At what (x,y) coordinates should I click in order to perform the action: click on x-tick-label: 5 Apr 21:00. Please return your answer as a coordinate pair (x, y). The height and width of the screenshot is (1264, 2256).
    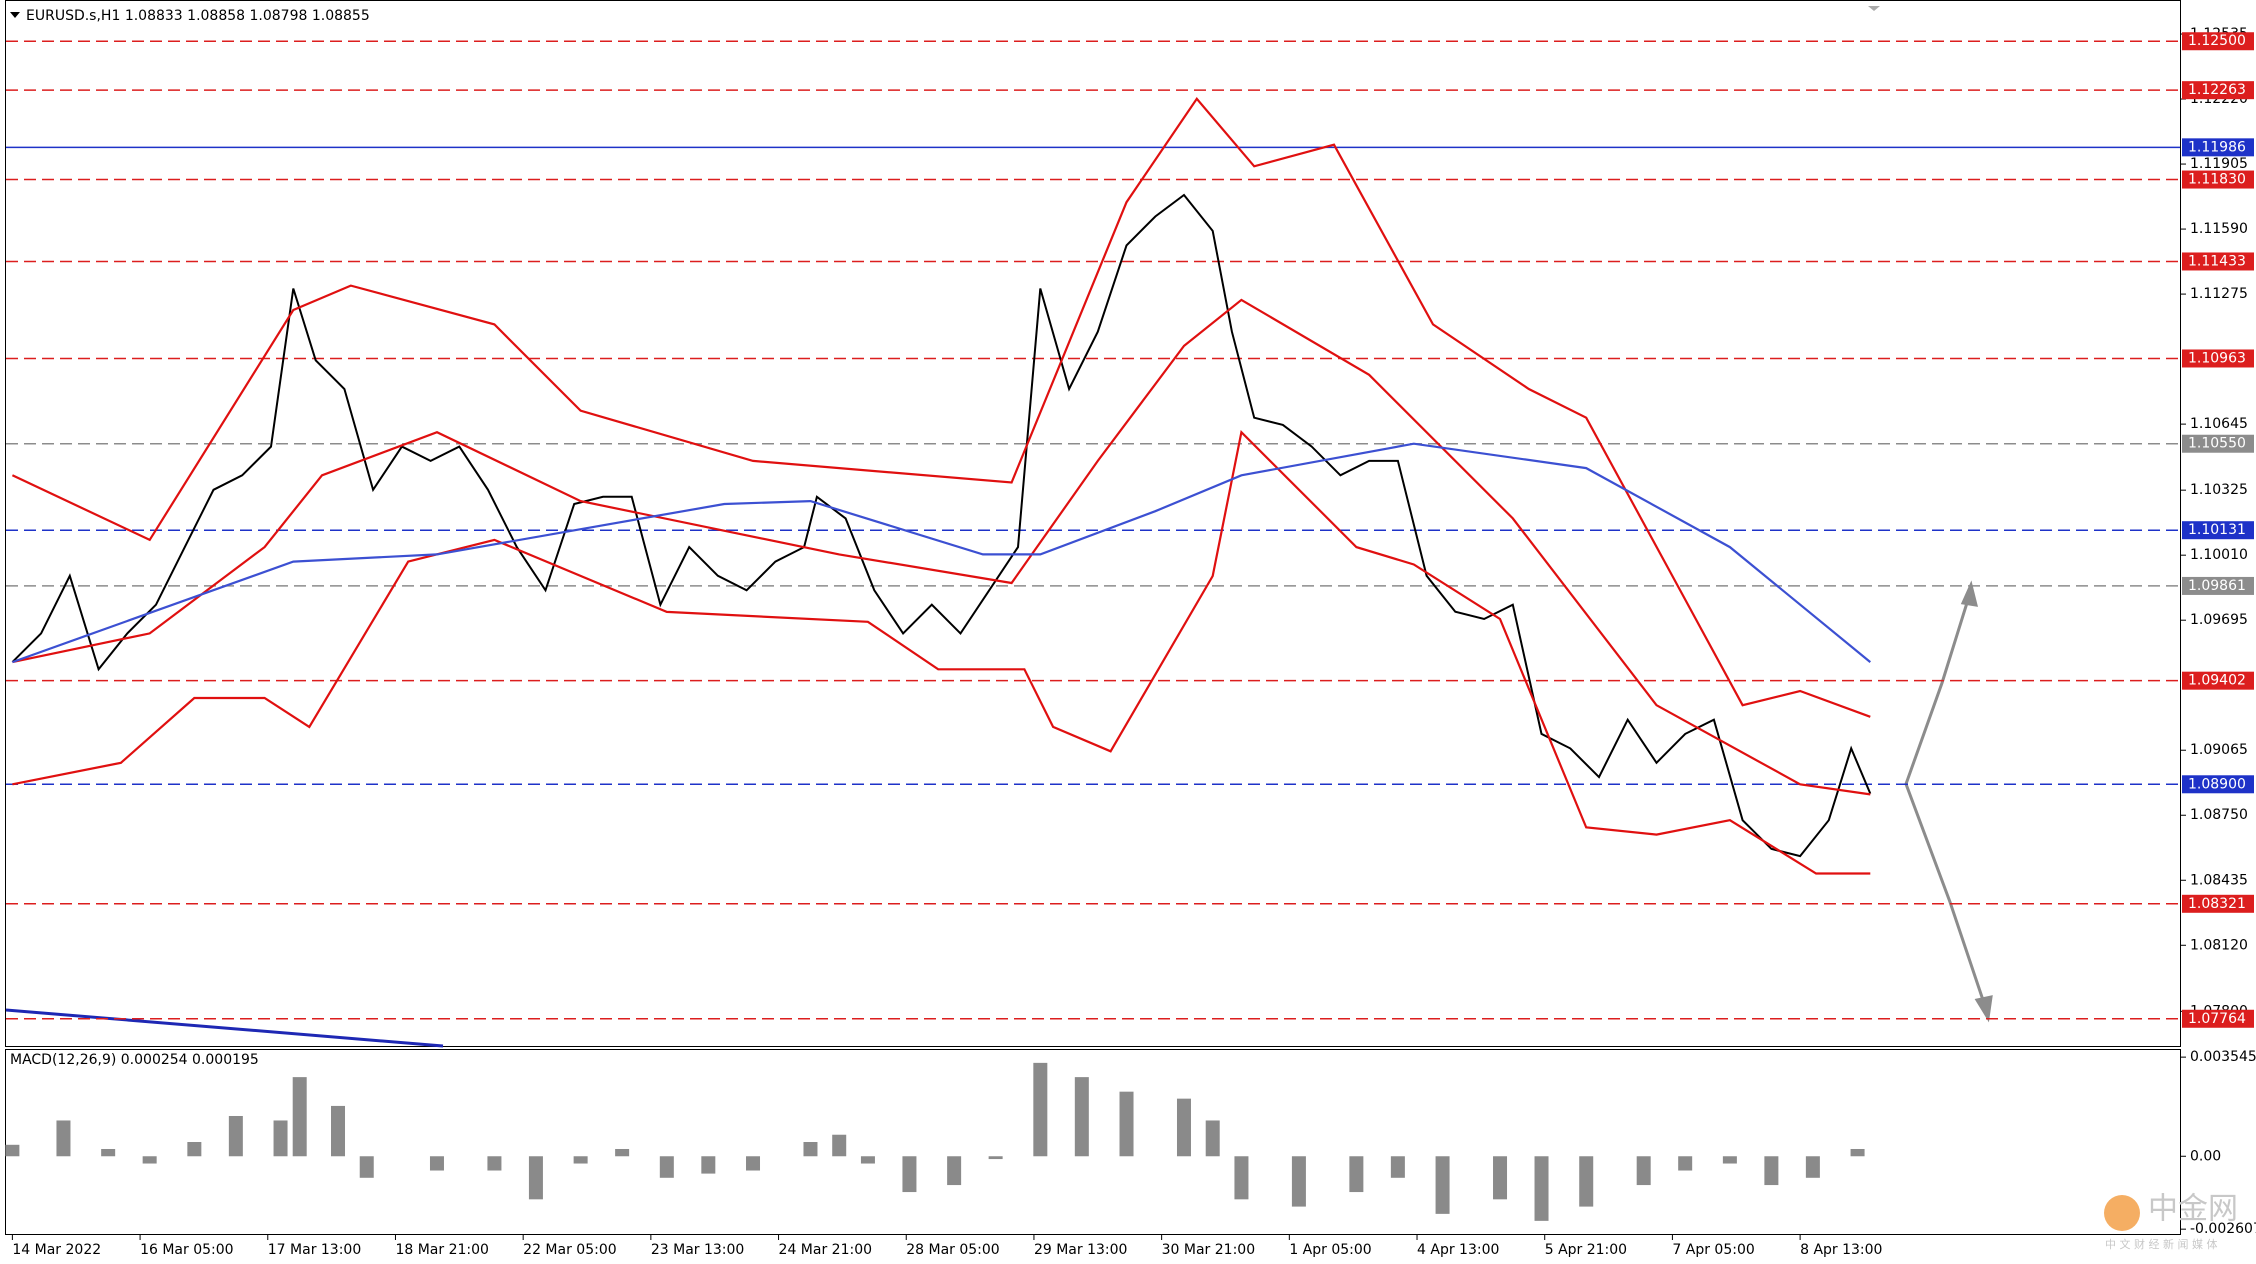
    Looking at the image, I should click on (1586, 1250).